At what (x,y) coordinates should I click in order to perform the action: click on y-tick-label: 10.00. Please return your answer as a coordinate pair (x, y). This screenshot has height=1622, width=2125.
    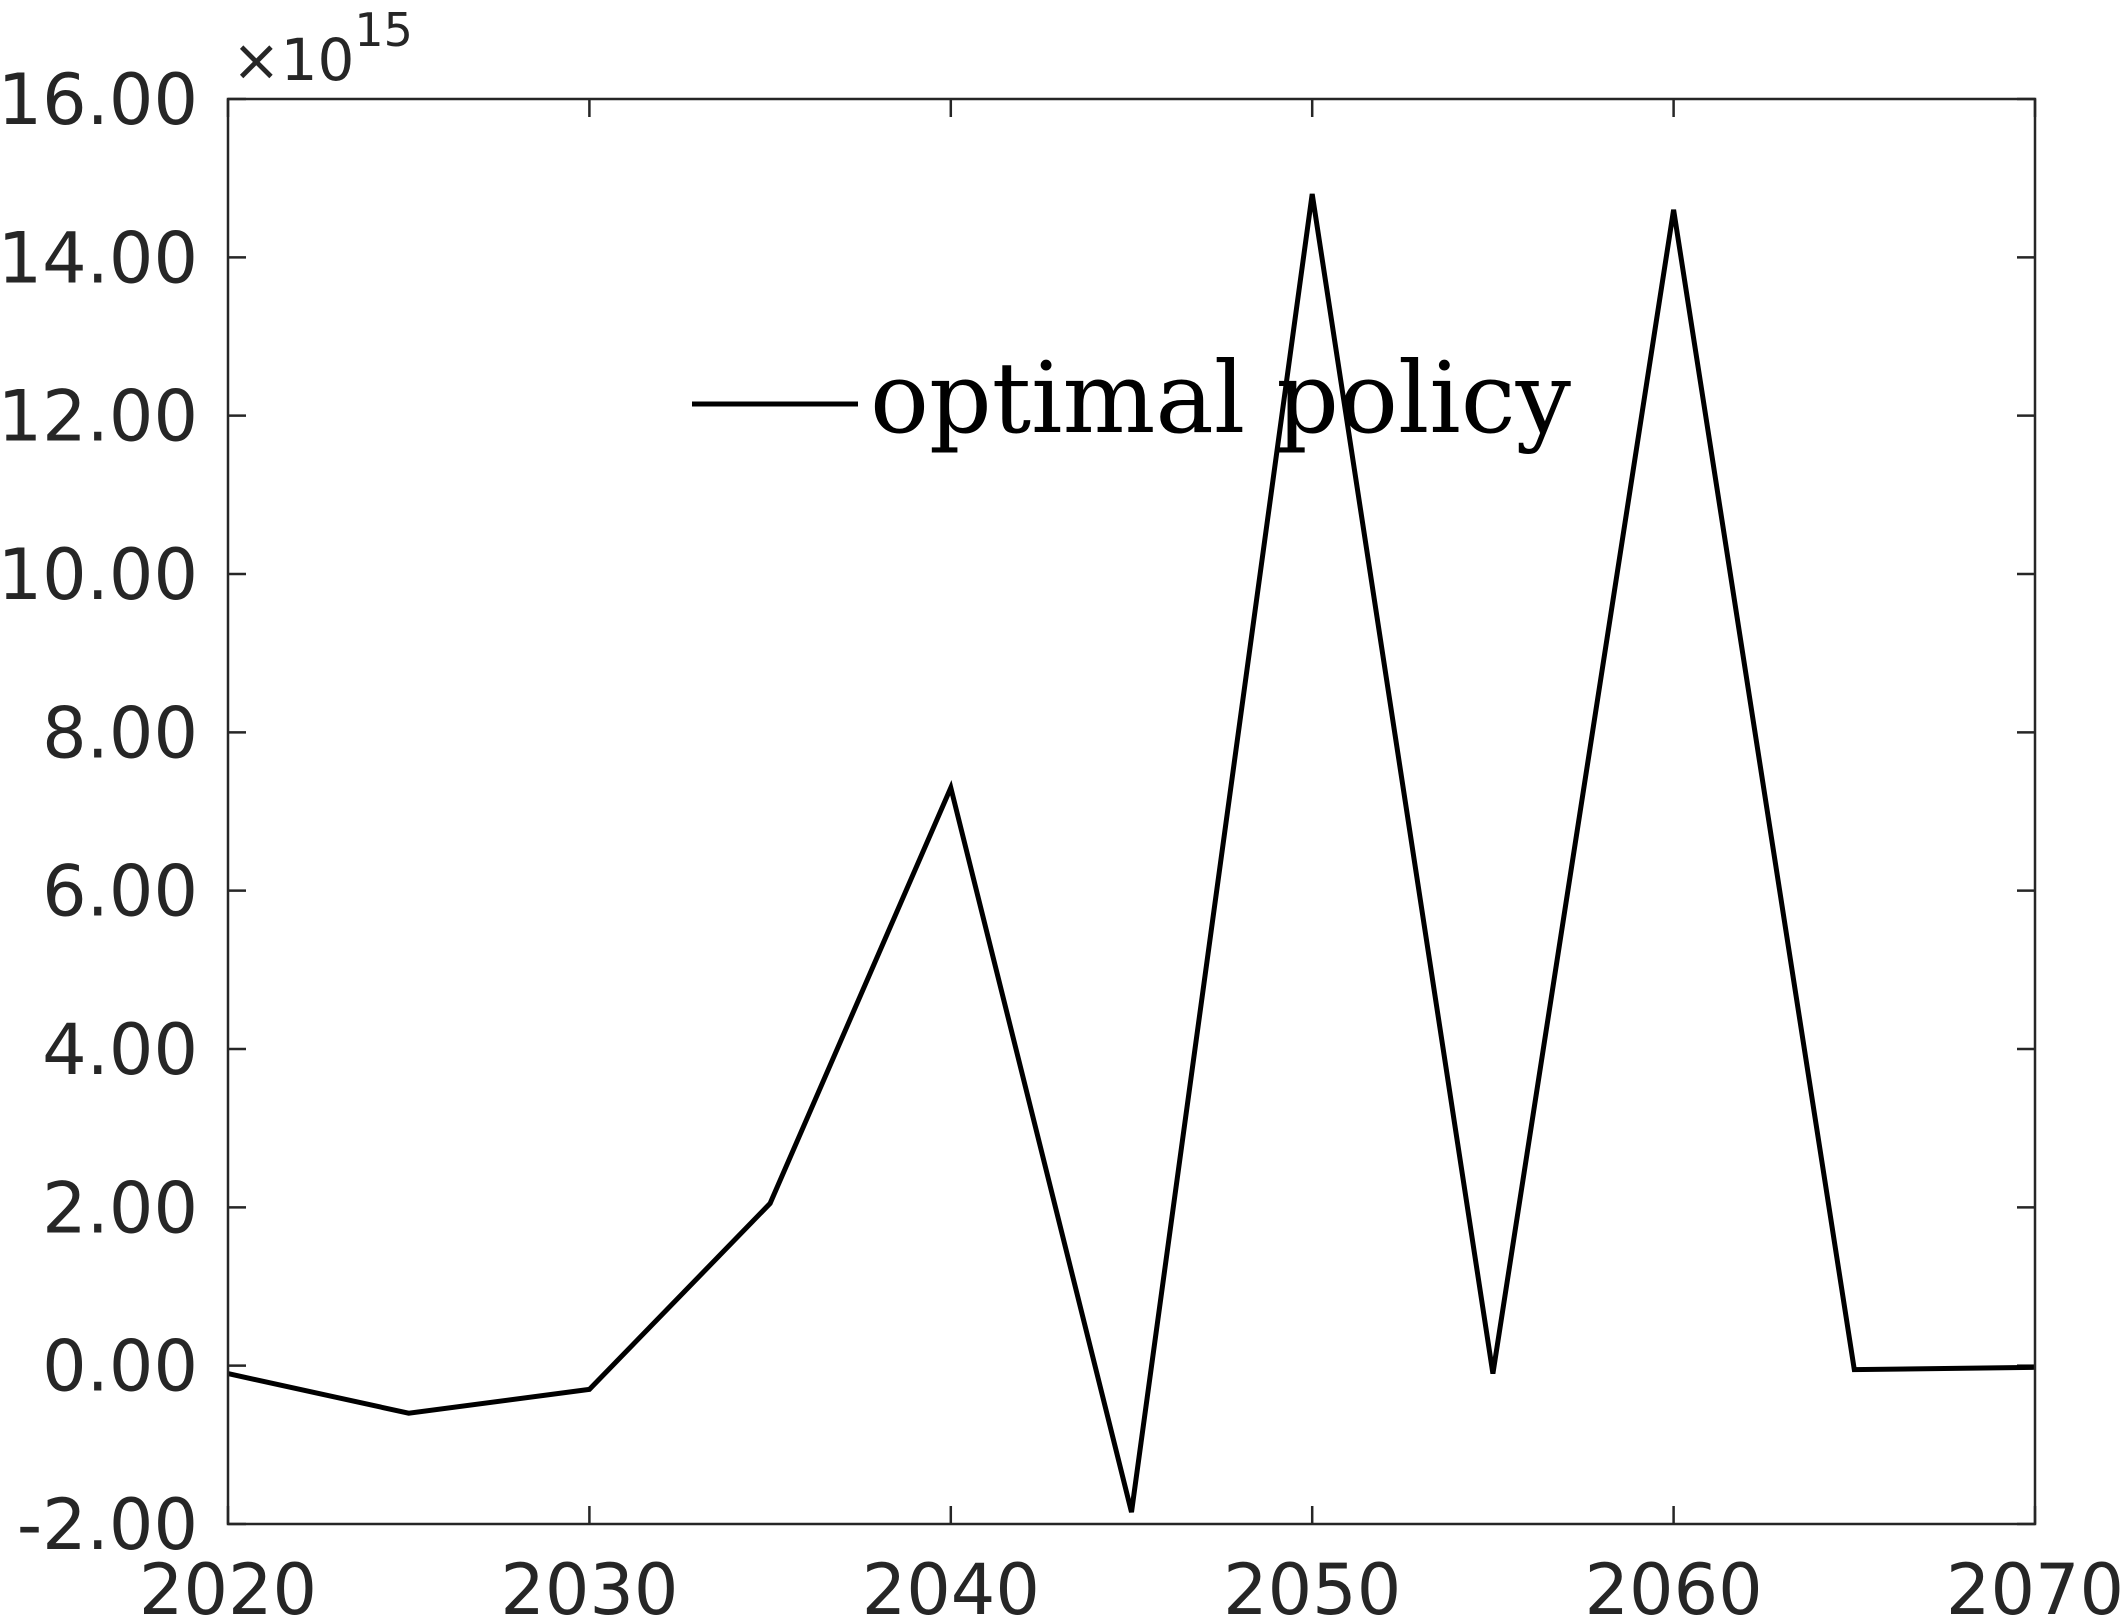
    Looking at the image, I should click on (99, 575).